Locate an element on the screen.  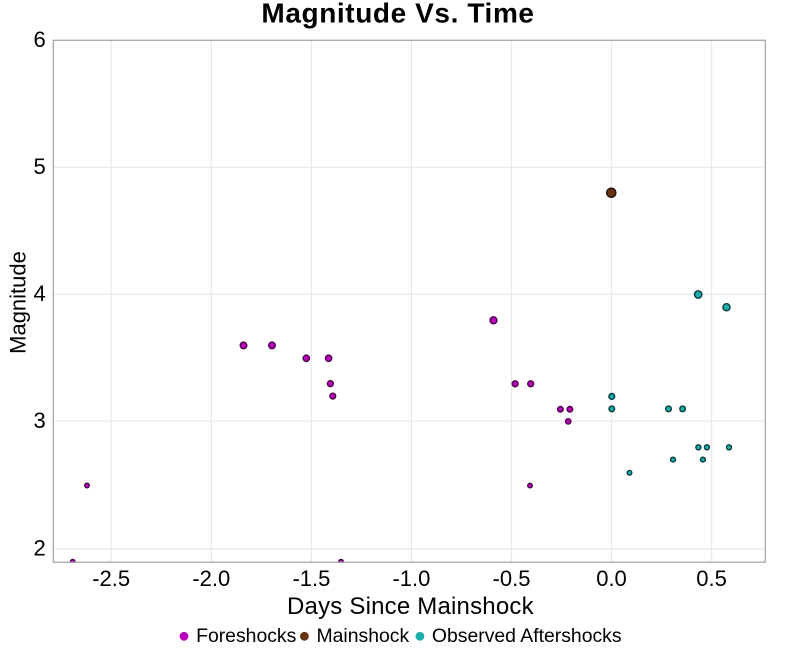
svg-text: Mainshock is located at coordinates (363, 636).